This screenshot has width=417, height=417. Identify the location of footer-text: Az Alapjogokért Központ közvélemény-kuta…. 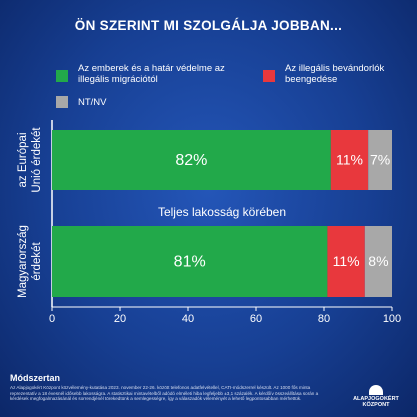
(164, 393).